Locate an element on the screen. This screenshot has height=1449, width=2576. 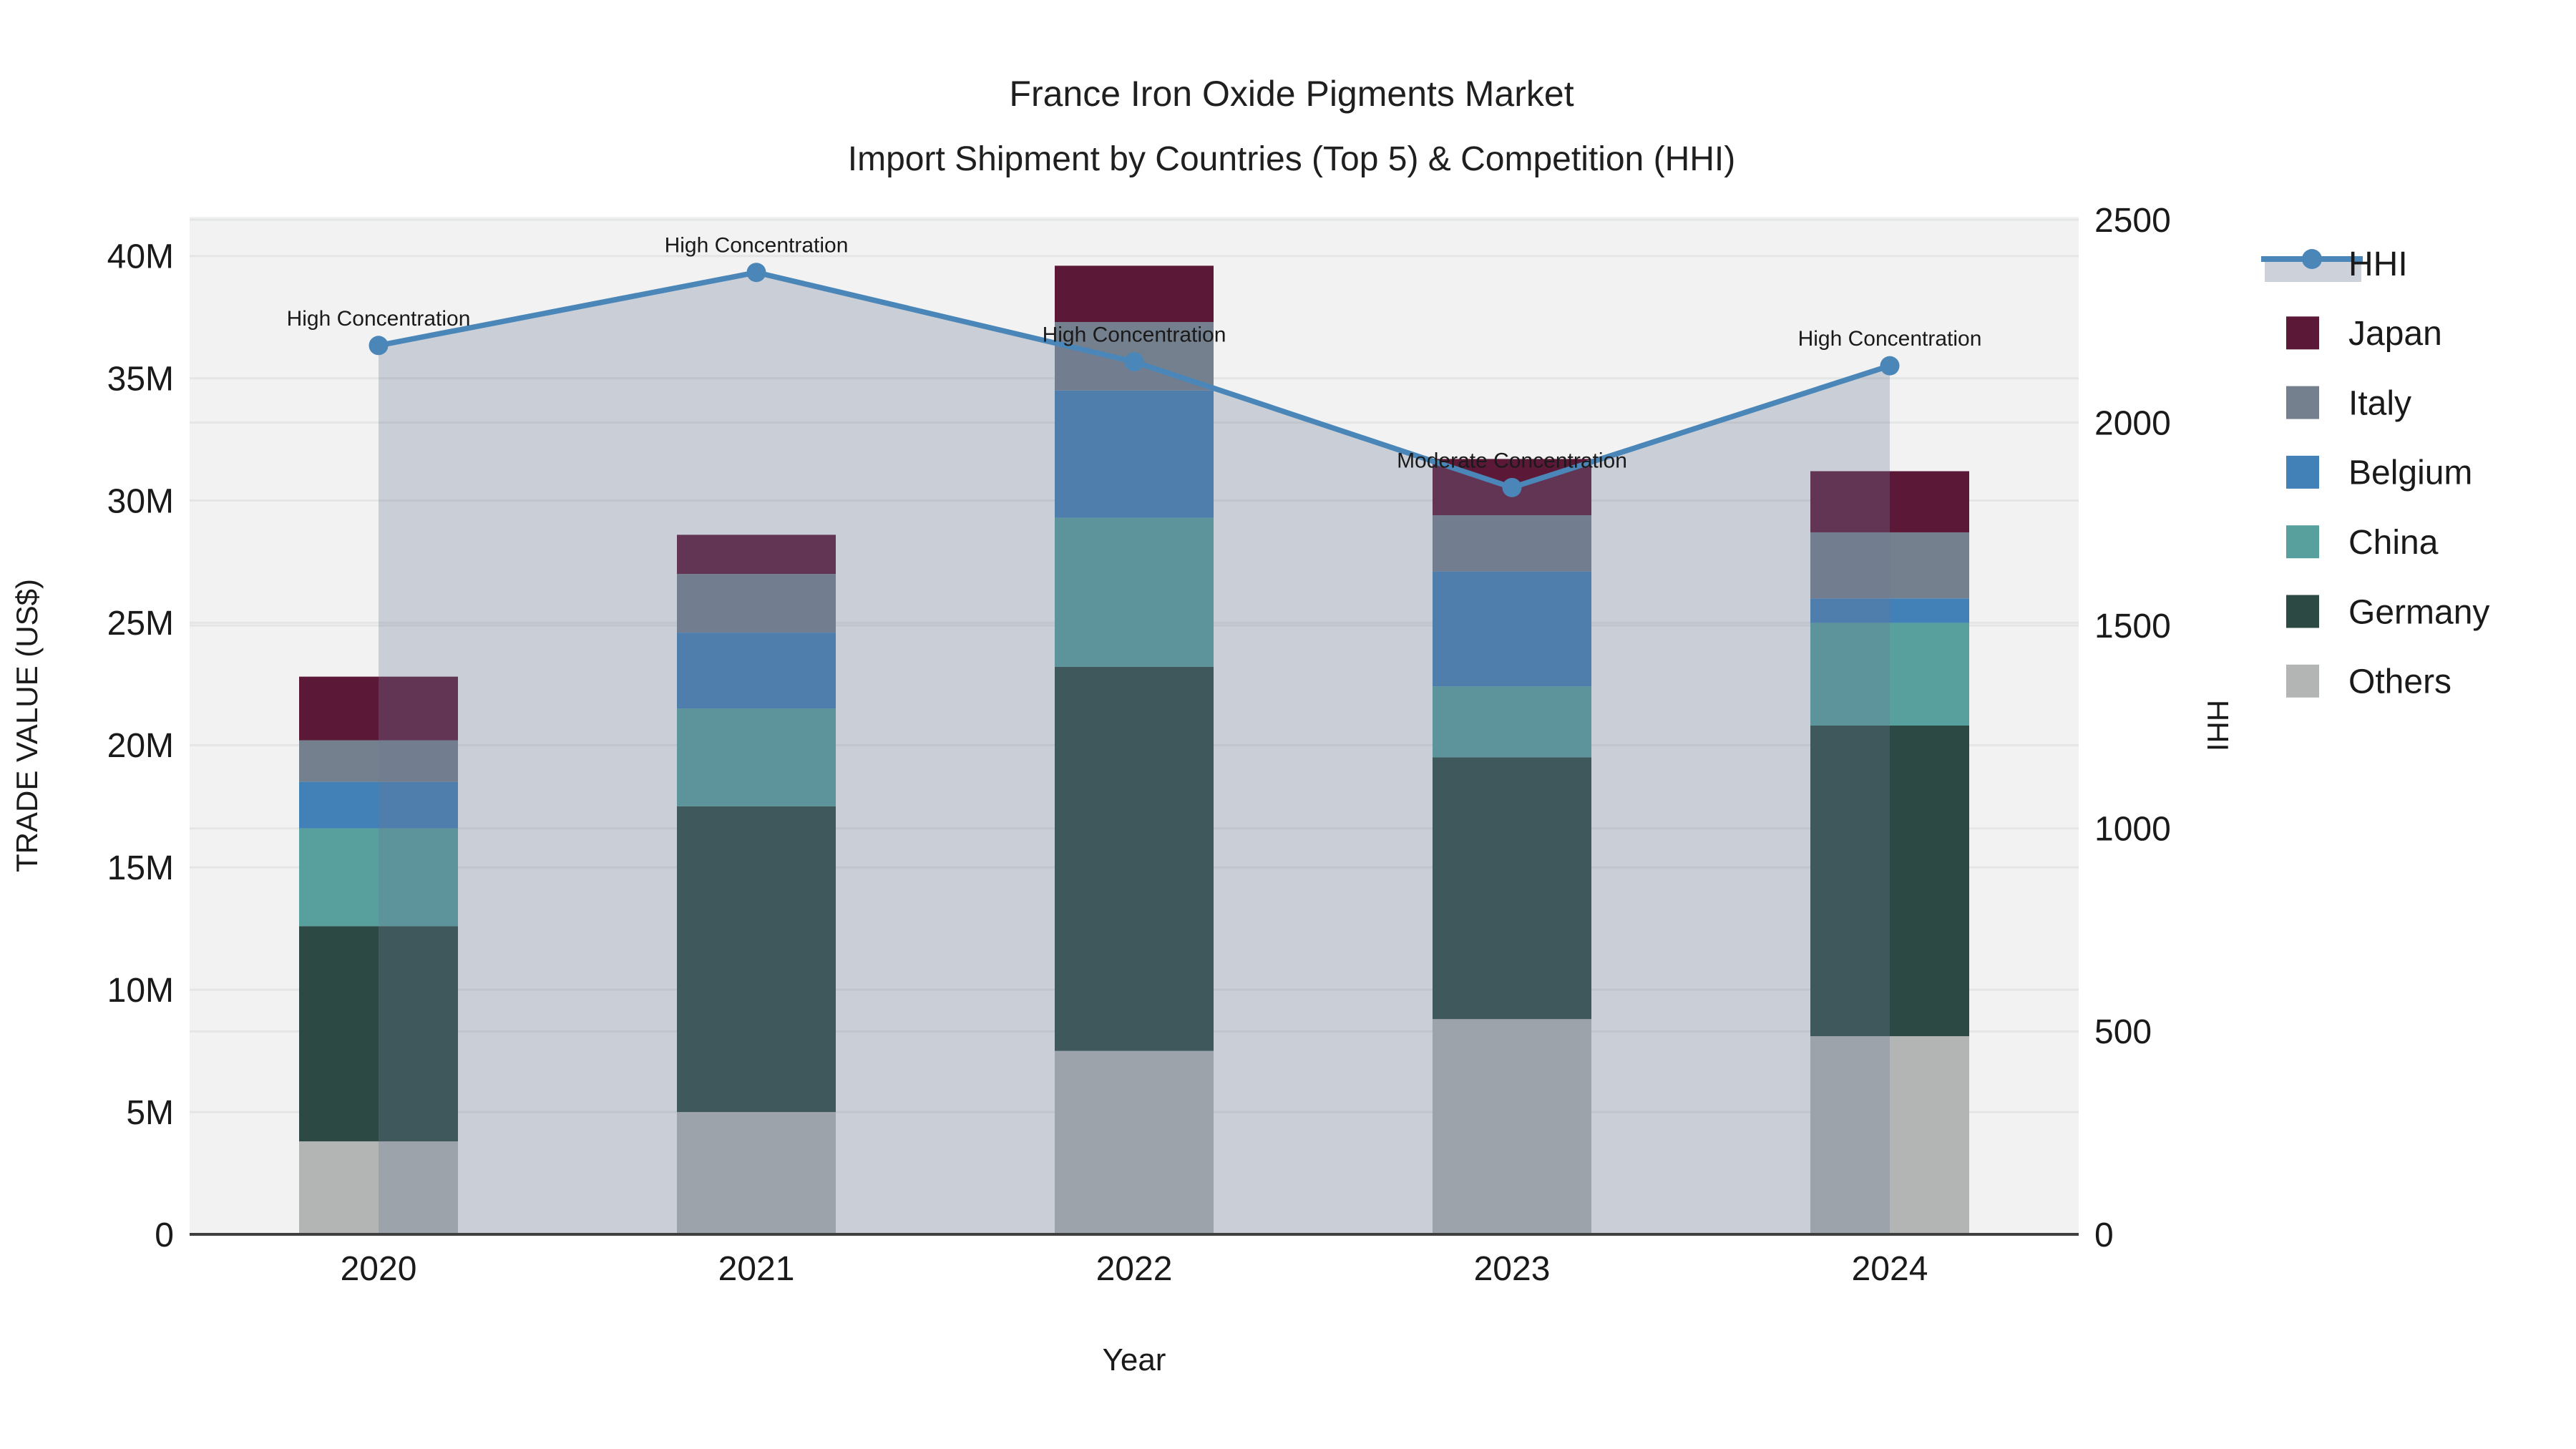
bar-segment-china-2023 is located at coordinates (1512, 722).